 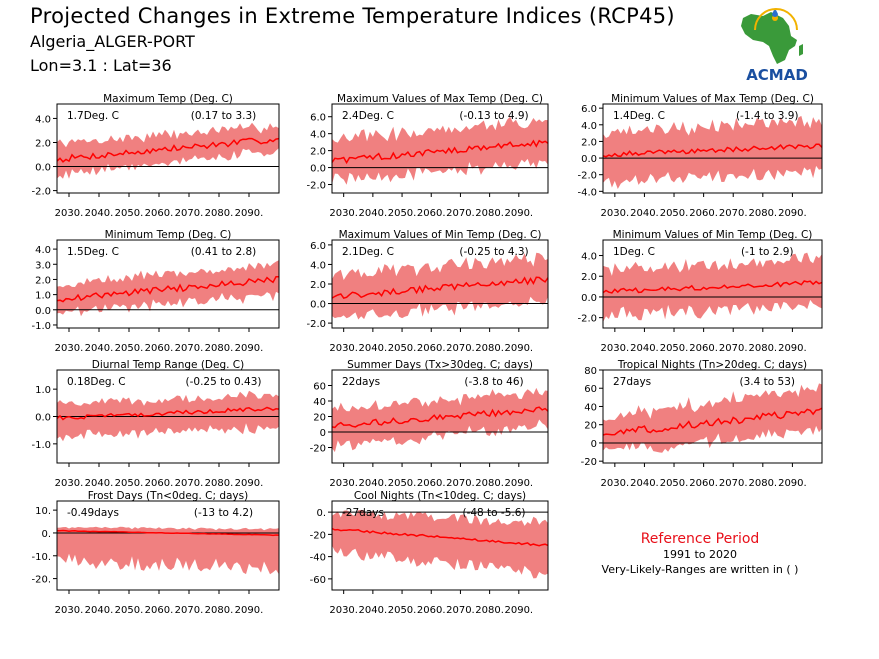 What do you see at coordinates (587, 192) in the screenshot?
I see `y-tick-label: -4.0` at bounding box center [587, 192].